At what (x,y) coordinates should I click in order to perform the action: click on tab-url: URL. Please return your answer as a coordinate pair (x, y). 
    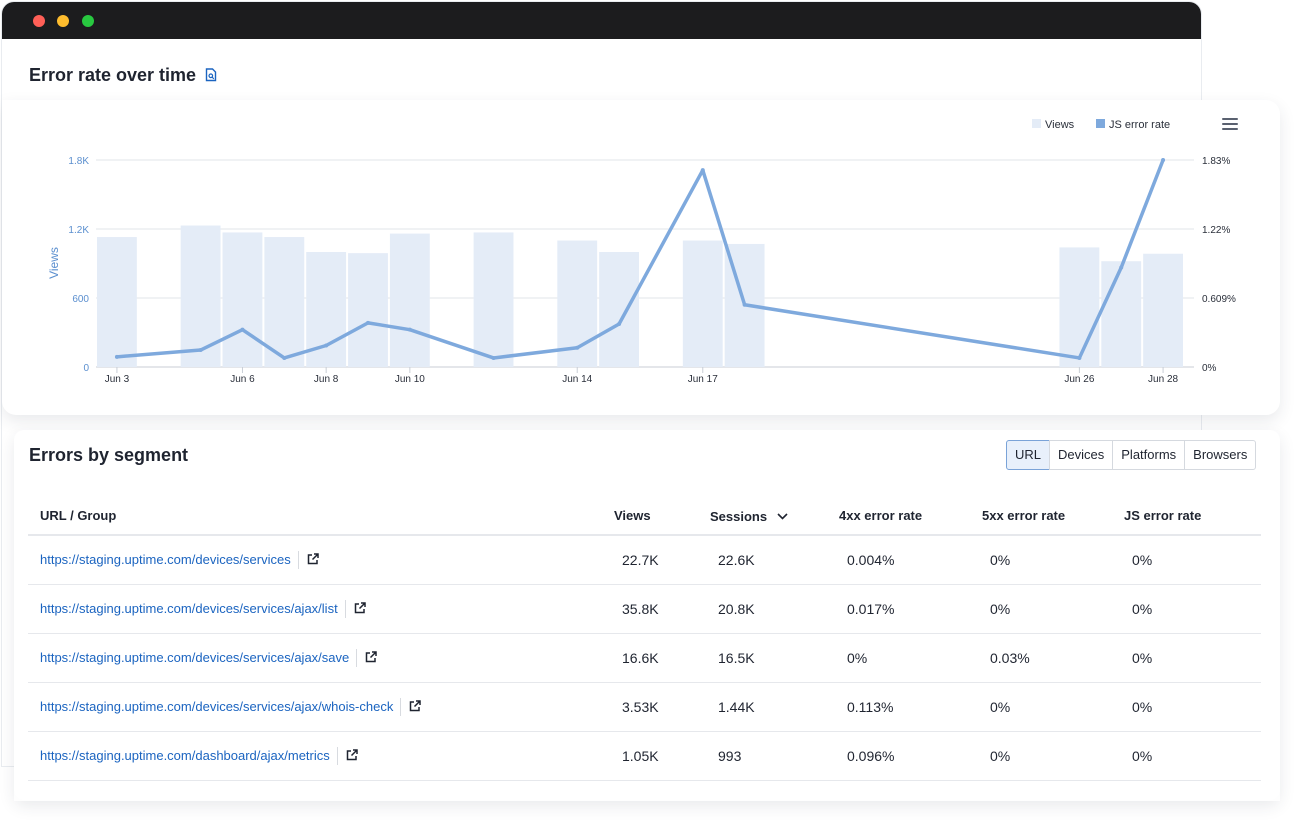
    Looking at the image, I should click on (1028, 455).